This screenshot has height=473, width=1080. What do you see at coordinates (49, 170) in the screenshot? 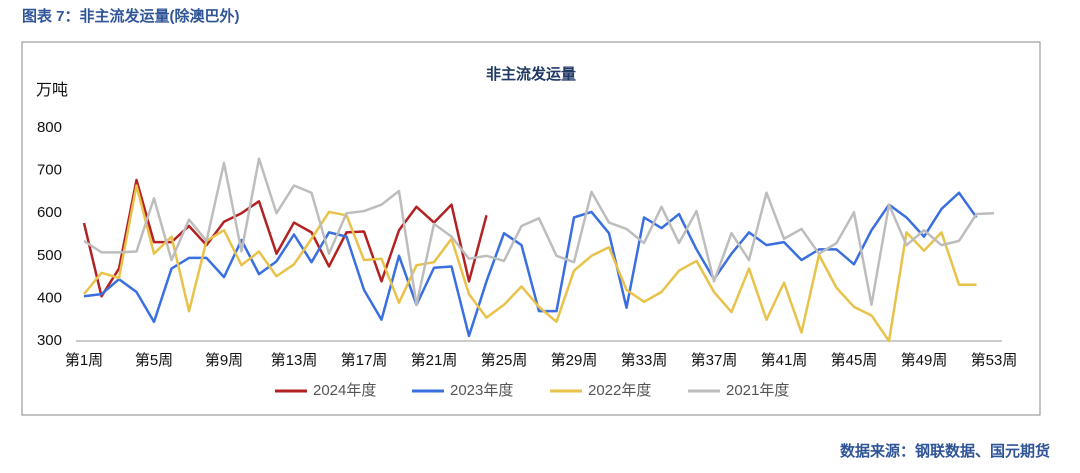
I see `y-tick-label: 700` at bounding box center [49, 170].